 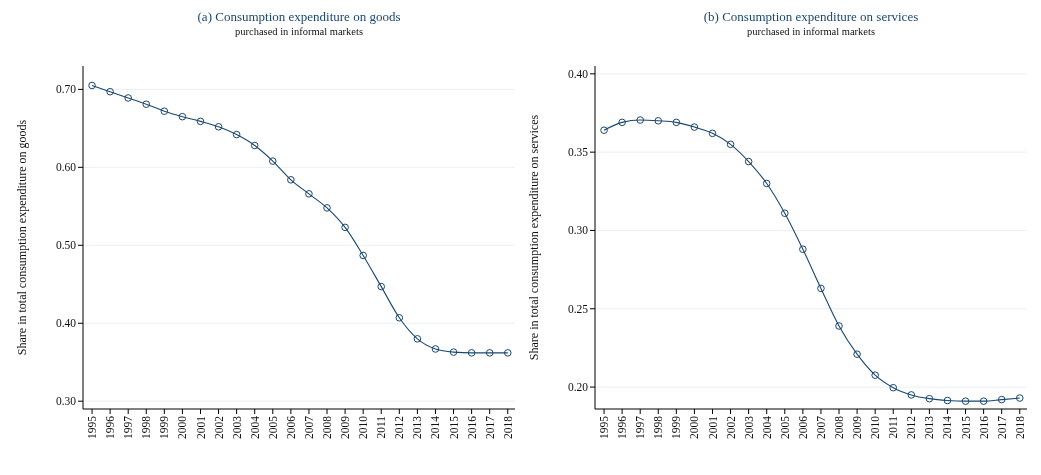 I want to click on y-tick-label: 0.35, so click(x=578, y=152).